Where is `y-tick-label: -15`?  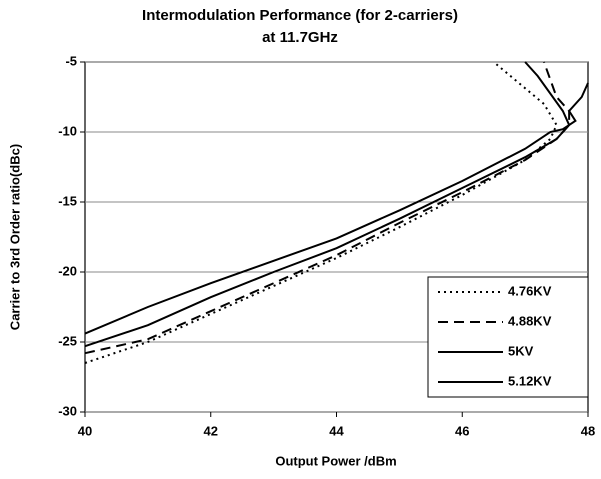
y-tick-label: -15 is located at coordinates (67, 200).